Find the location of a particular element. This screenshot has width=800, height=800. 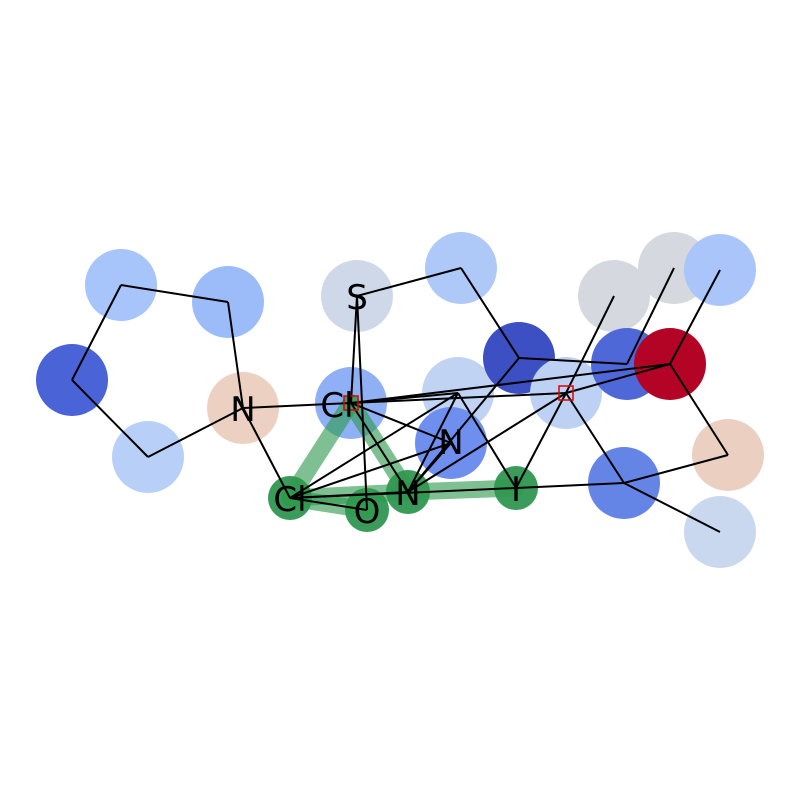

atom-label-a5: N is located at coordinates (242, 410).